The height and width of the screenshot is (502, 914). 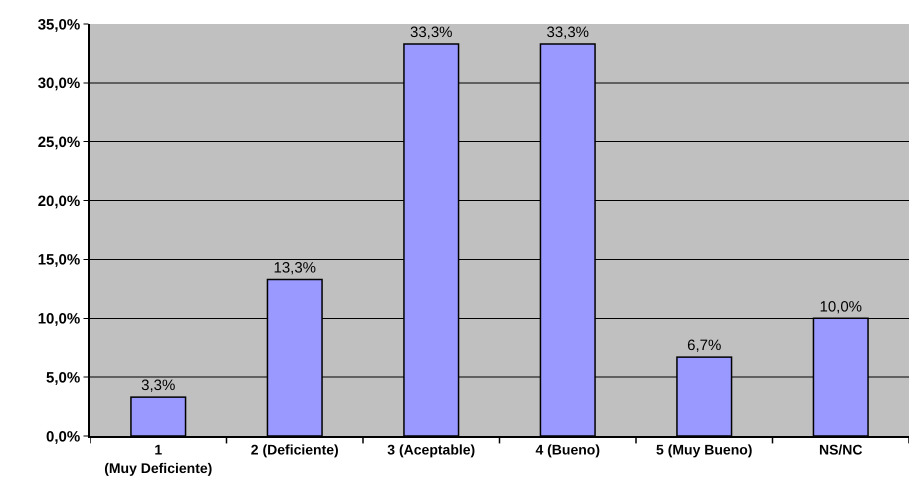 What do you see at coordinates (59, 83) in the screenshot?
I see `y-tick-label: 30,0%` at bounding box center [59, 83].